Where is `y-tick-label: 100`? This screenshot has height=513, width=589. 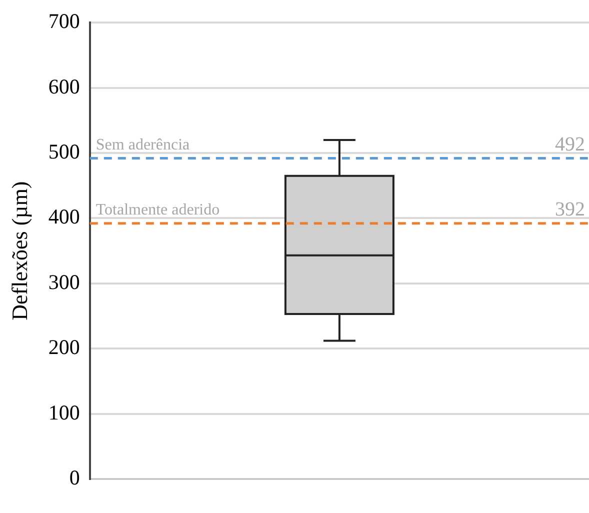
y-tick-label: 100 is located at coordinates (64, 412).